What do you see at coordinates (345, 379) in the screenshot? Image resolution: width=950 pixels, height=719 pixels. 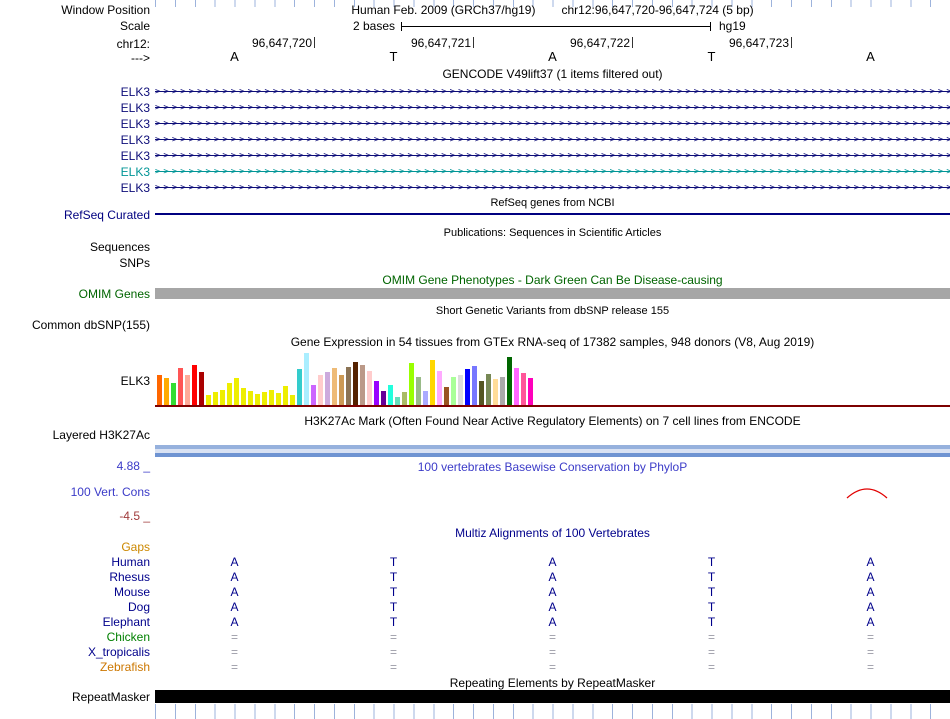 I see `gtex-bar-chart` at bounding box center [345, 379].